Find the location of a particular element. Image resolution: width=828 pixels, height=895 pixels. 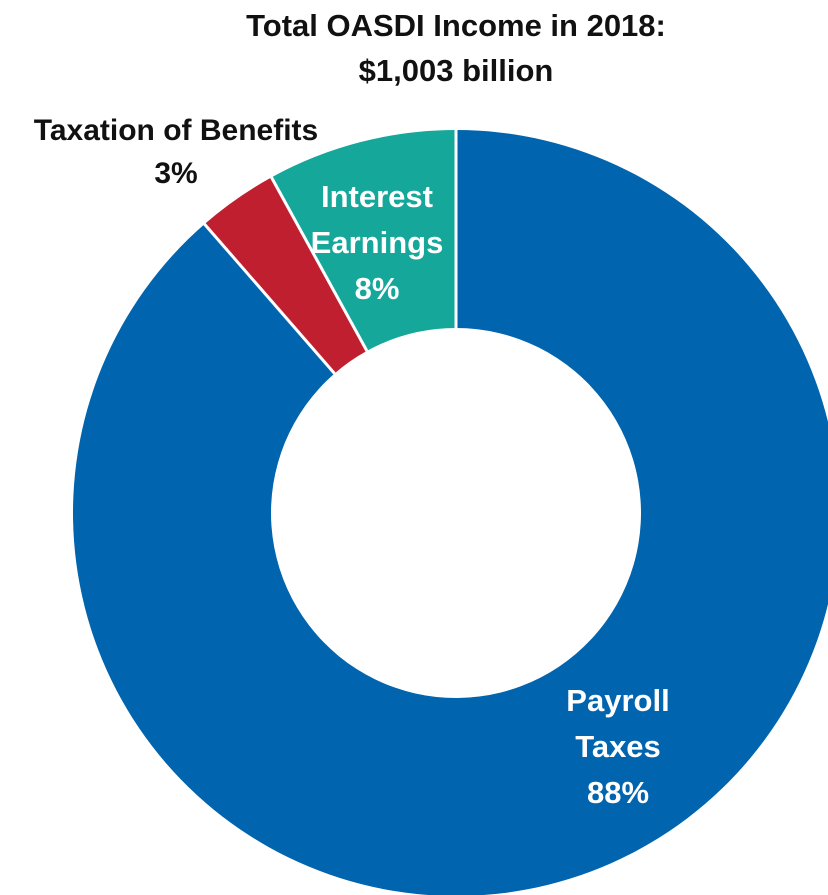

separator-taxation is located at coordinates (269, 298).